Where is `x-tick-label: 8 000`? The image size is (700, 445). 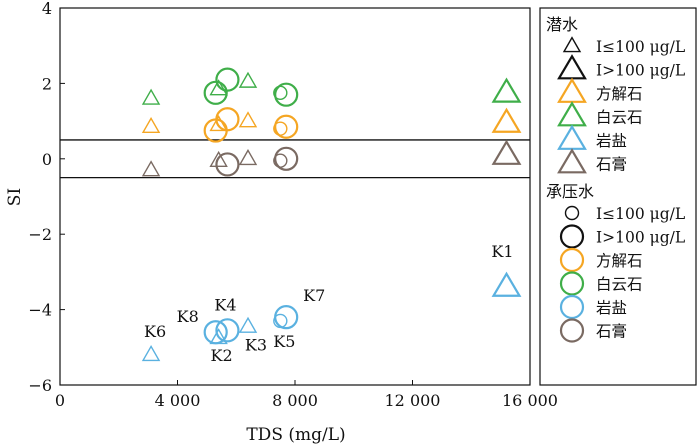
x-tick-label: 8 000 is located at coordinates (295, 400).